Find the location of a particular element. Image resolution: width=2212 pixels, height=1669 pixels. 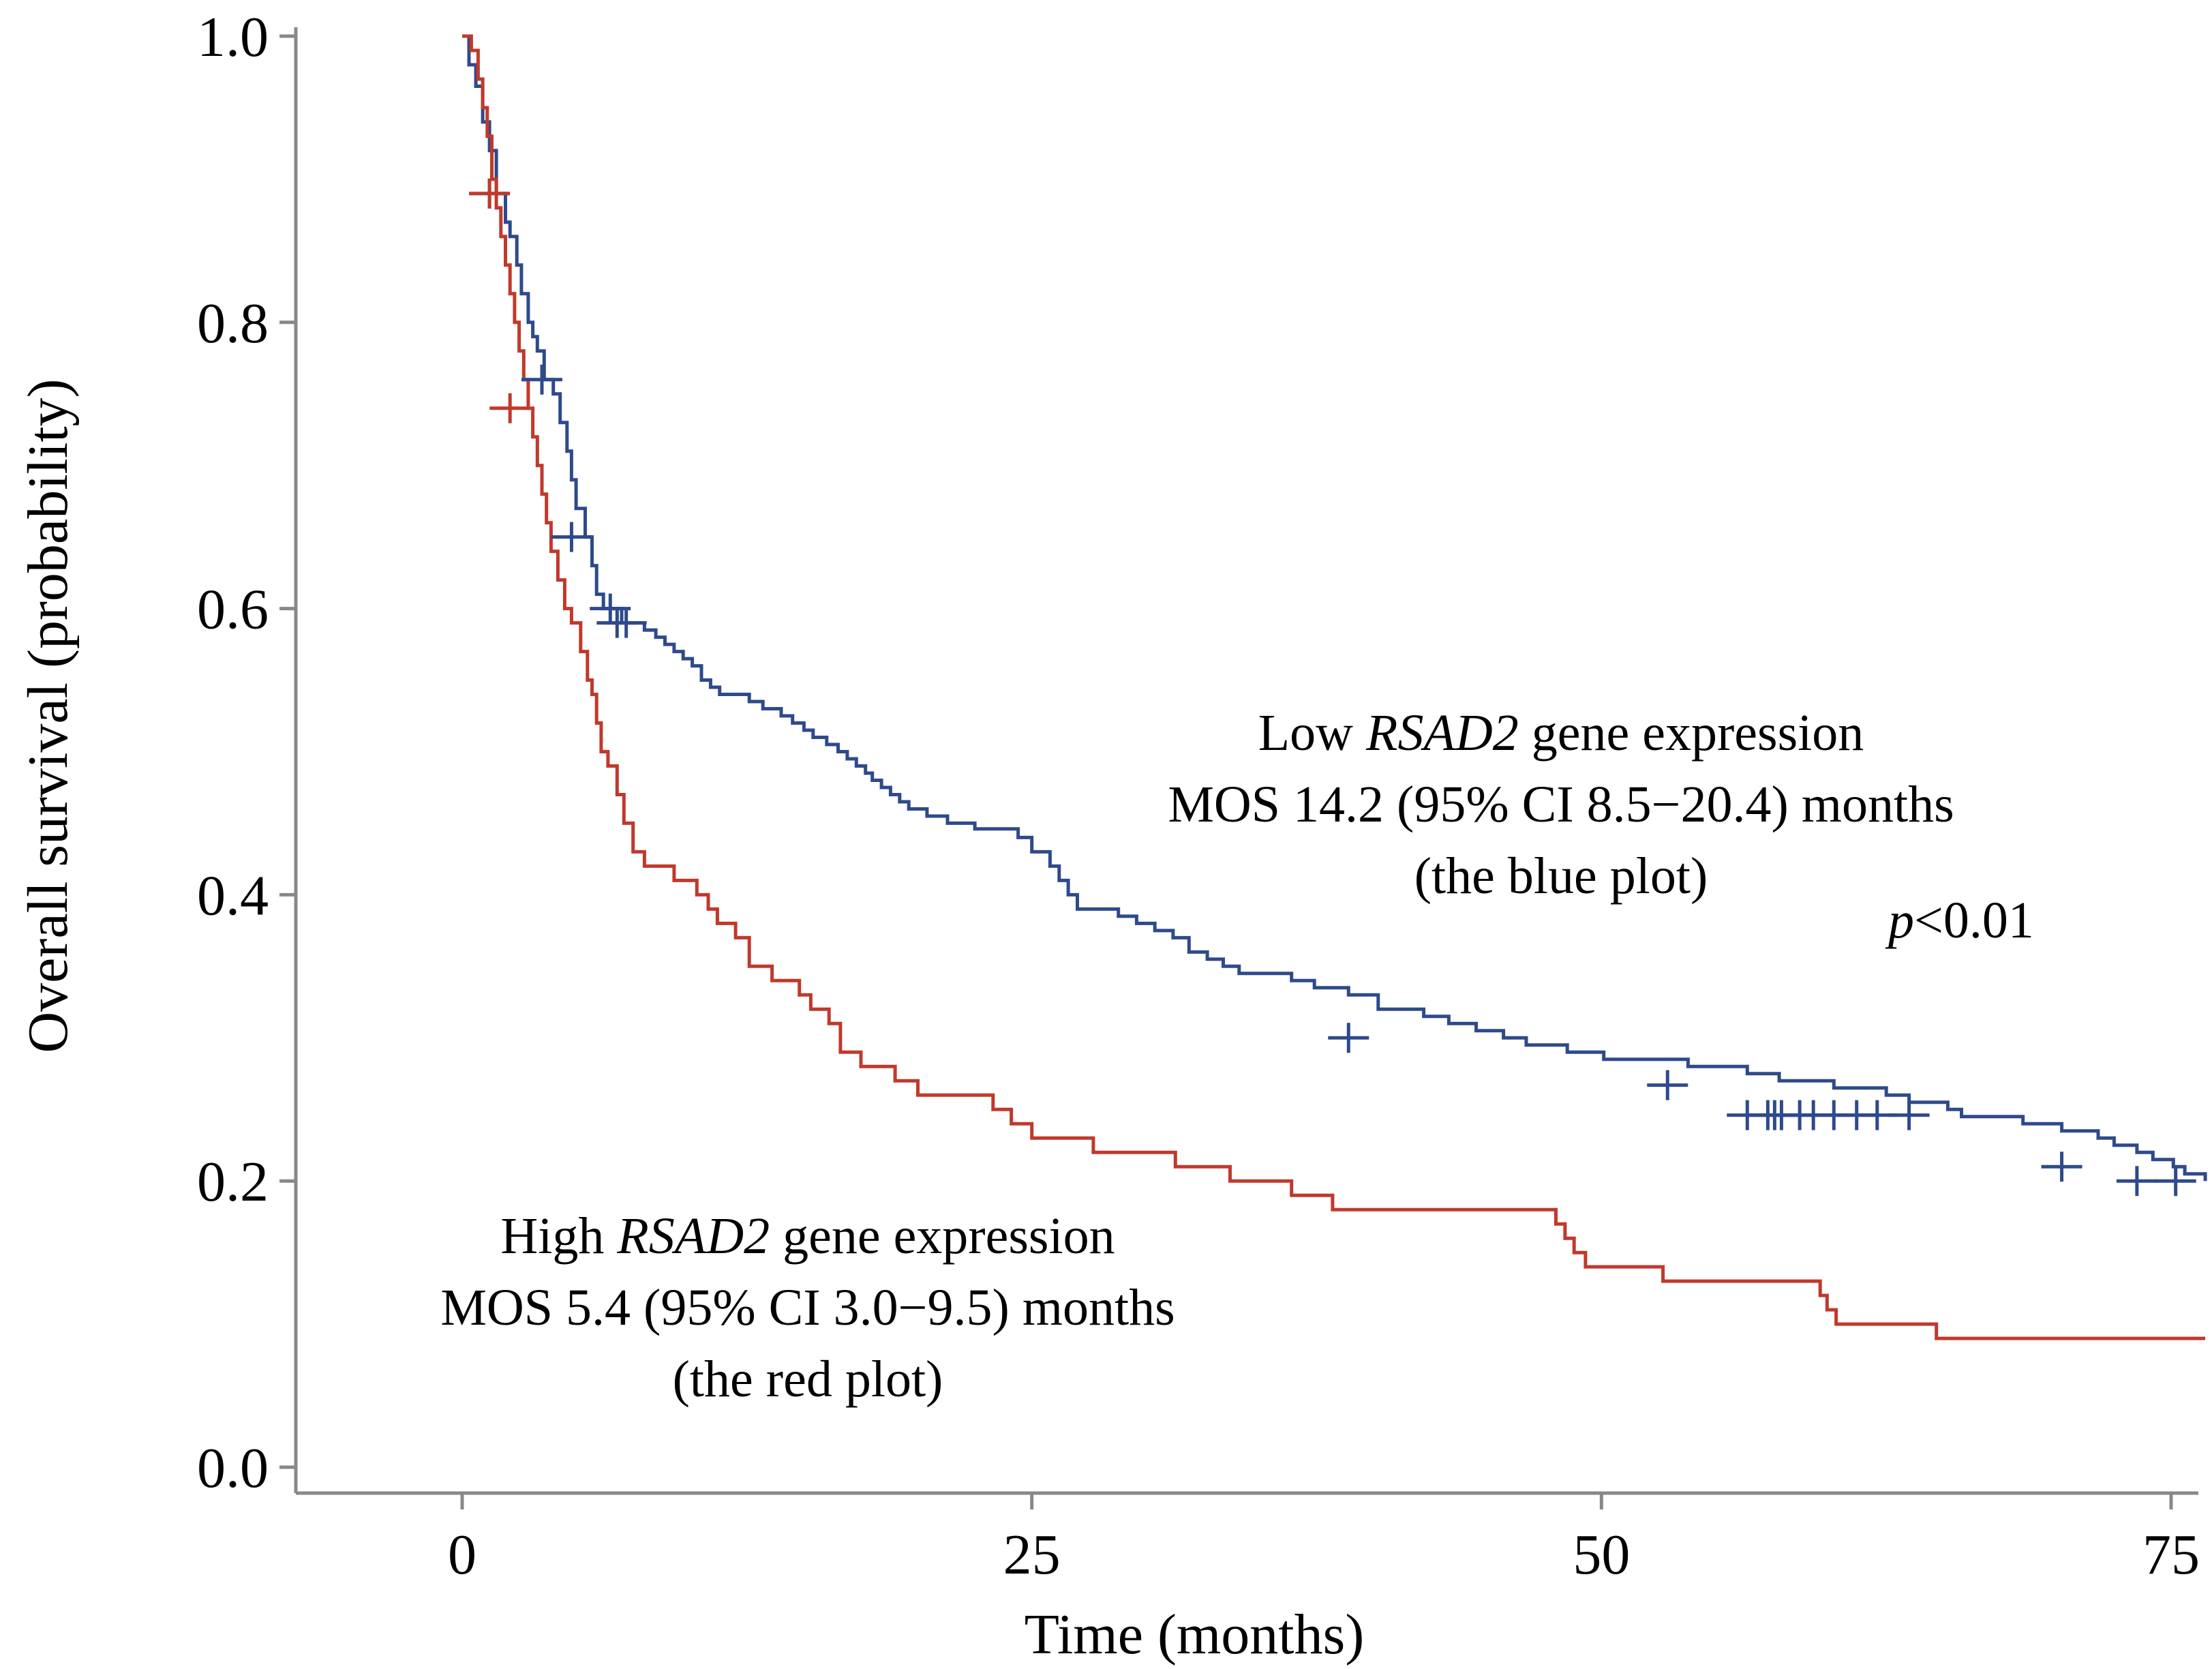

low-annotation-line1: Low RSAD2 gene expression is located at coordinates (1561, 733).